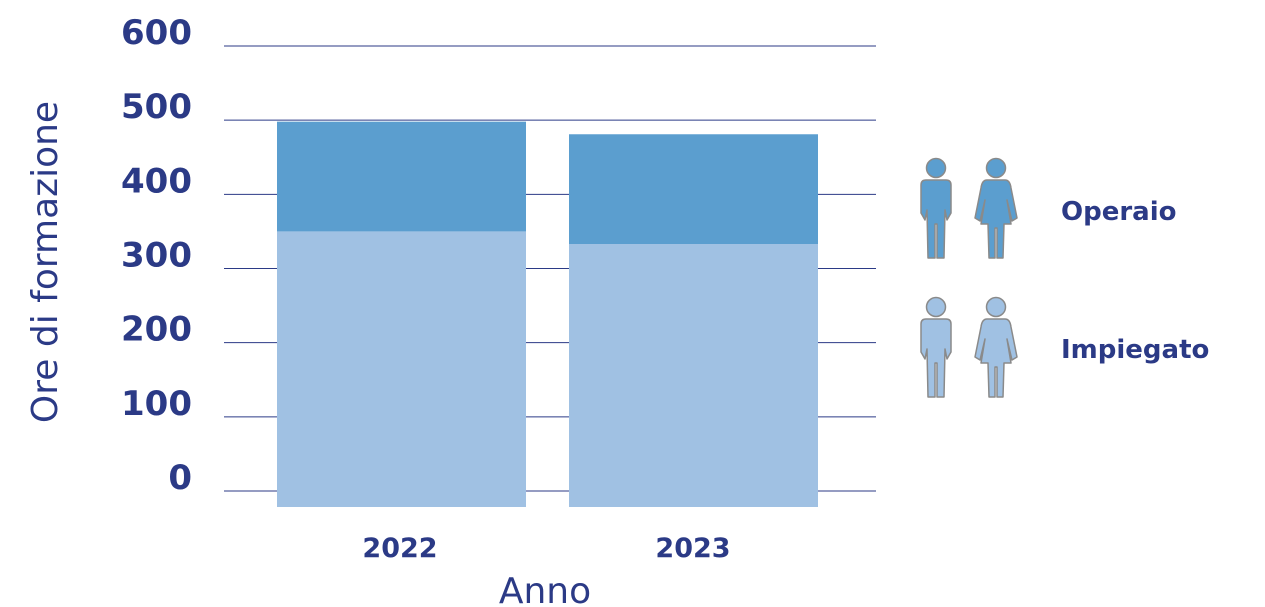 The height and width of the screenshot is (607, 1265). I want to click on x-tick-label: 2022, so click(399, 548).